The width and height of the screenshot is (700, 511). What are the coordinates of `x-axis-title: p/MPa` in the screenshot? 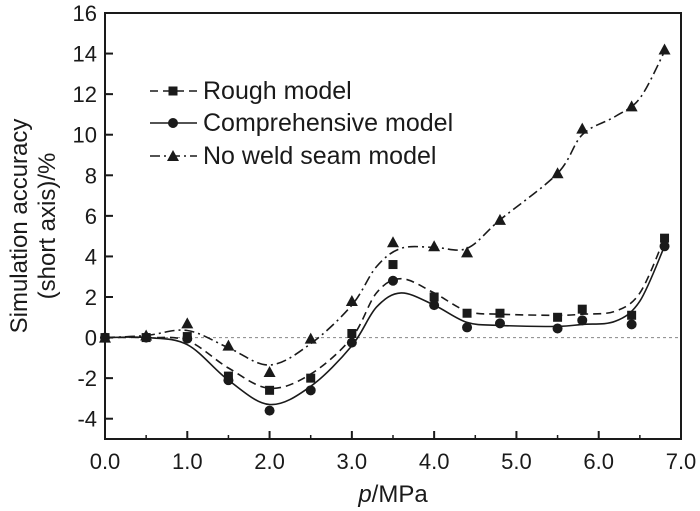 It's located at (392, 494).